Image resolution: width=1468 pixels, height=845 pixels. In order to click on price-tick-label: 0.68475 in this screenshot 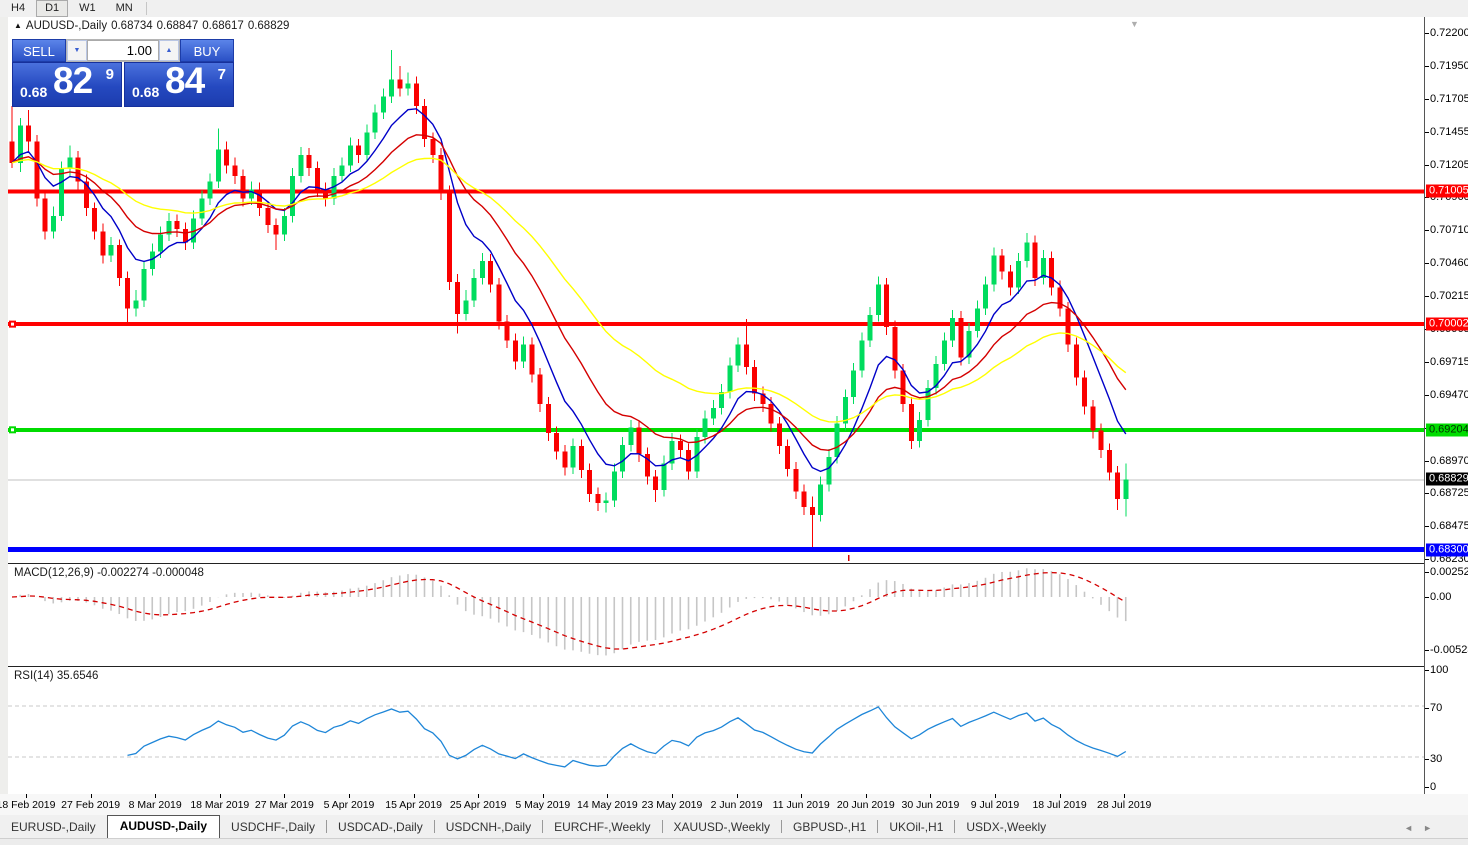, I will do `click(1449, 526)`.